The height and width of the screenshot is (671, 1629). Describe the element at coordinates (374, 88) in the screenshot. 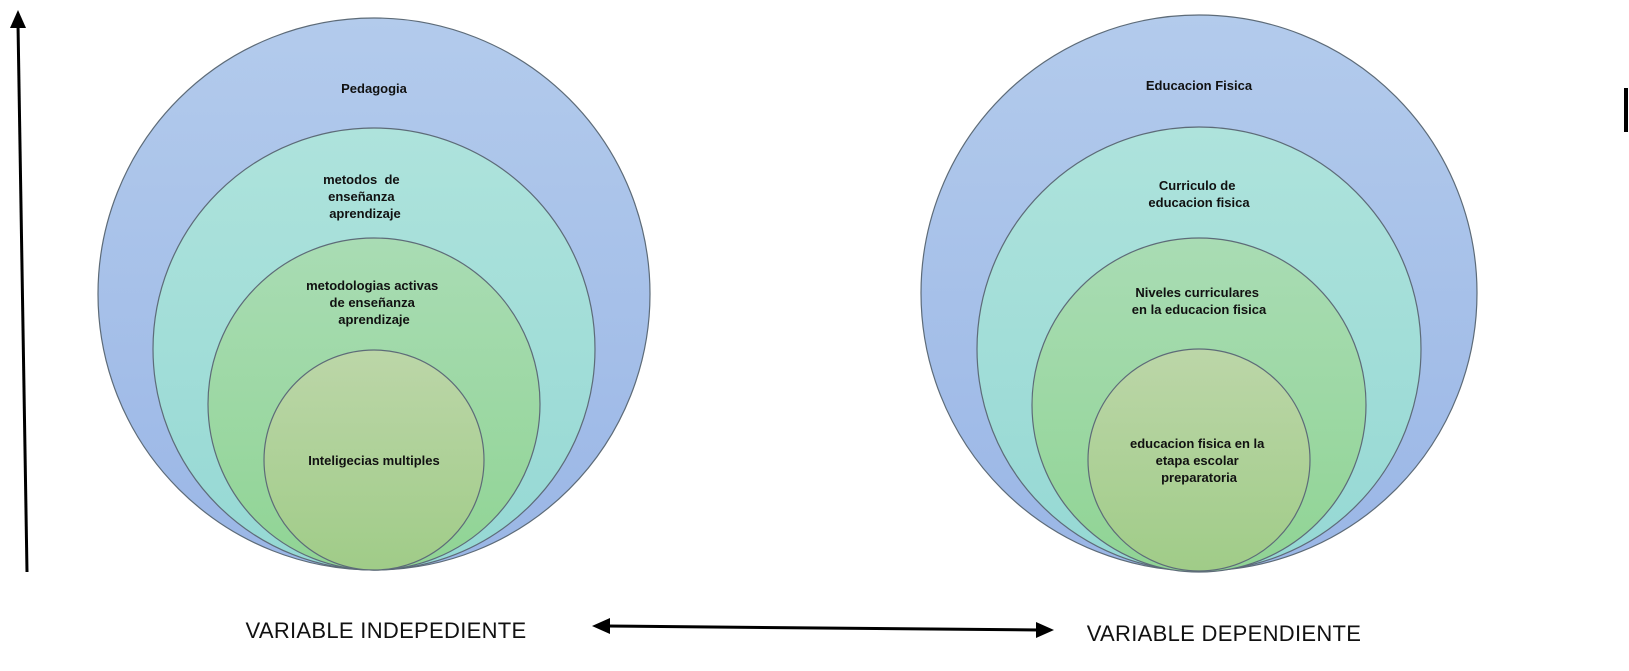

I see `ring-label: Pedagogia` at that location.